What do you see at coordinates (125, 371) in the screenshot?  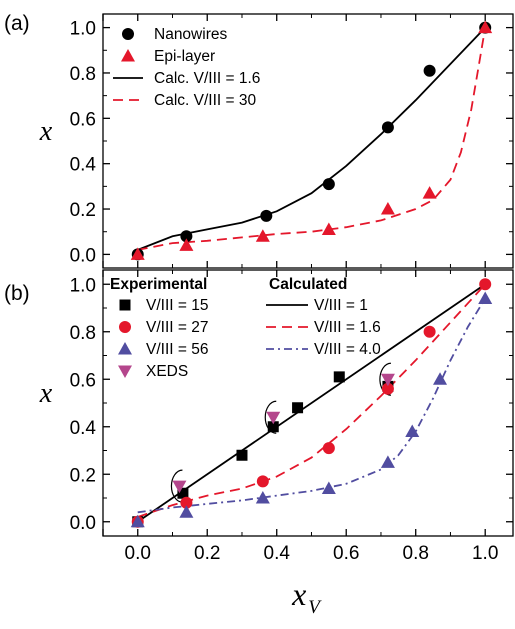 I see `legend-symbol-xeds` at bounding box center [125, 371].